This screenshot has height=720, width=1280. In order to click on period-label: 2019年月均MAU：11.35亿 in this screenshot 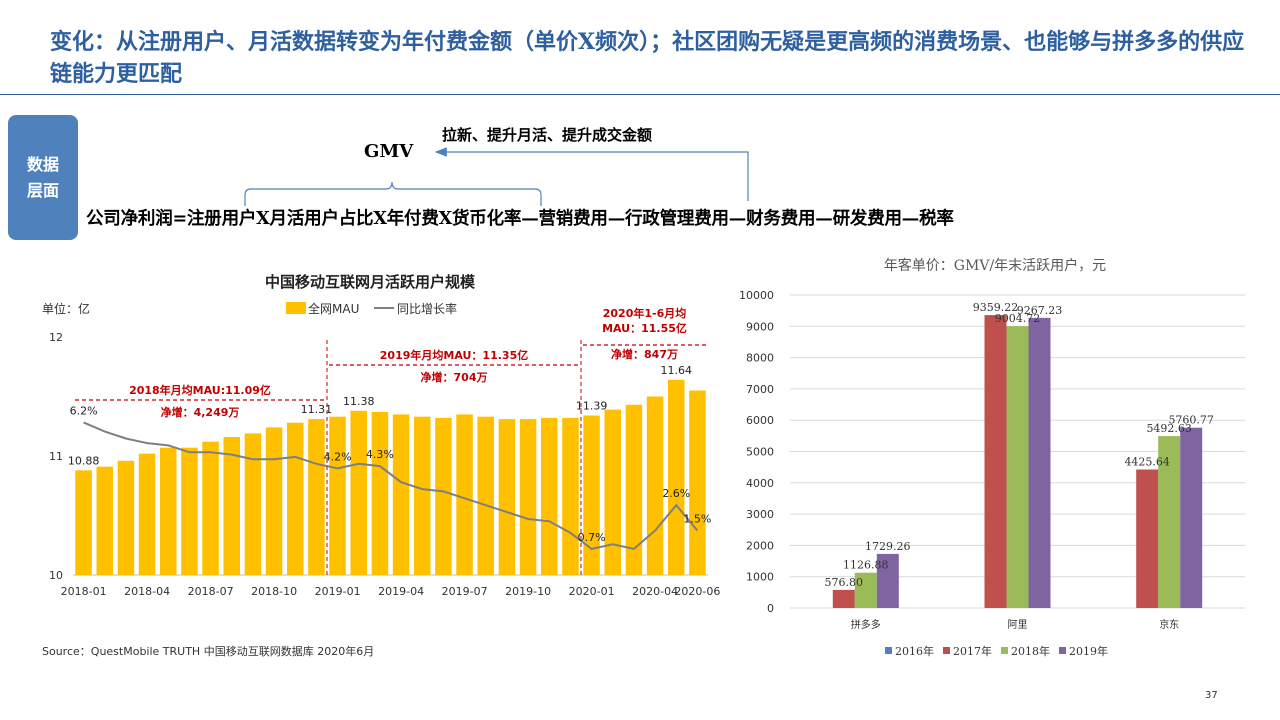, I will do `click(454, 355)`.